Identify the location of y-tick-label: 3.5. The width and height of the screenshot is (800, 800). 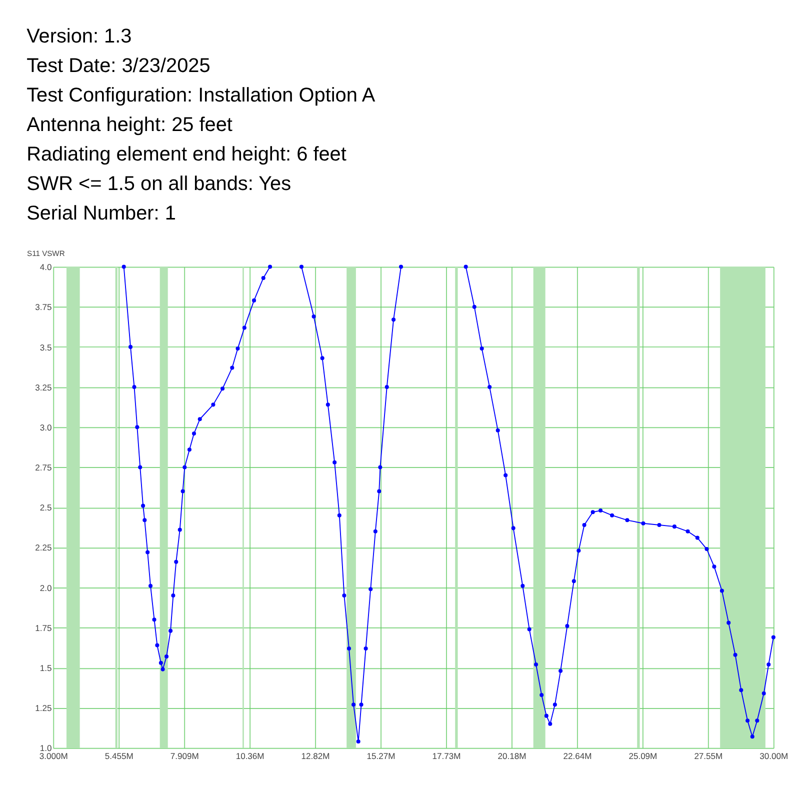
(46, 347).